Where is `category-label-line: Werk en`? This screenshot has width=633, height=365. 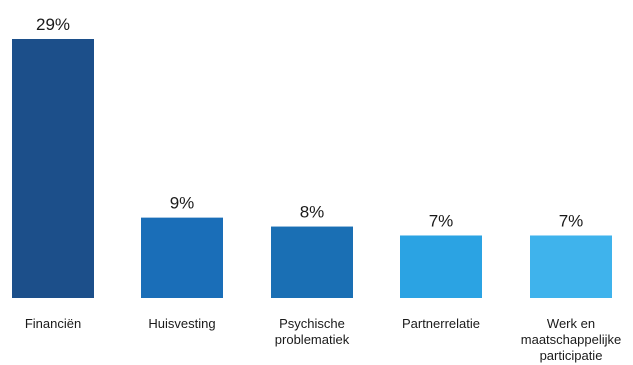
category-label-line: Werk en is located at coordinates (571, 323).